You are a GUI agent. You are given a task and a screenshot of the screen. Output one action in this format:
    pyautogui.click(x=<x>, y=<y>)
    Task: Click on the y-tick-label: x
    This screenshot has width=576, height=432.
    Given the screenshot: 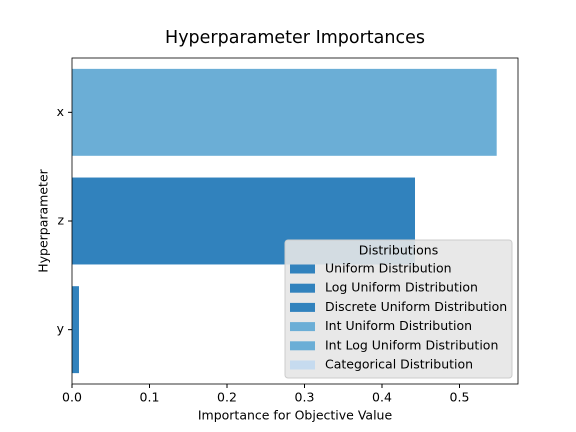 What is the action you would take?
    pyautogui.click(x=60, y=111)
    